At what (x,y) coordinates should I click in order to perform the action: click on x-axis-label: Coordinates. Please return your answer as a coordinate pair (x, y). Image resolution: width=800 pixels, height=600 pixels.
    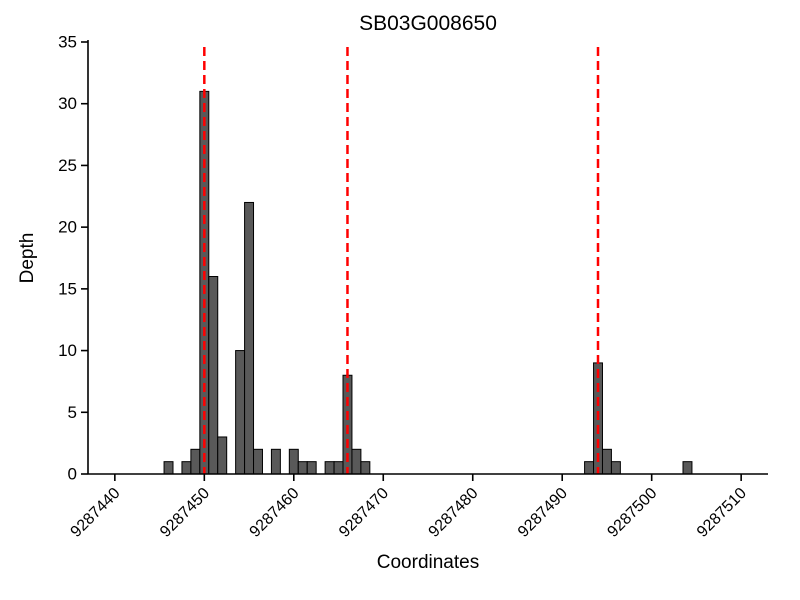
    Looking at the image, I should click on (428, 562).